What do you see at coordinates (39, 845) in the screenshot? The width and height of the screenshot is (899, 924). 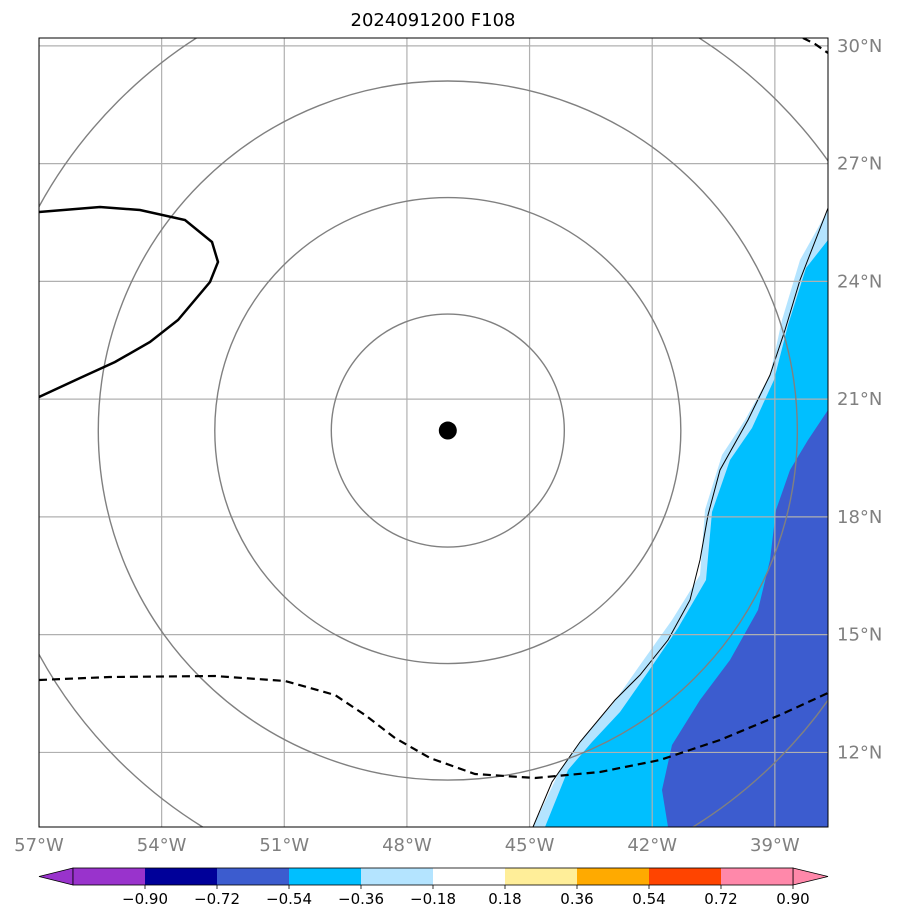 I see `longitude-label: 57°W` at bounding box center [39, 845].